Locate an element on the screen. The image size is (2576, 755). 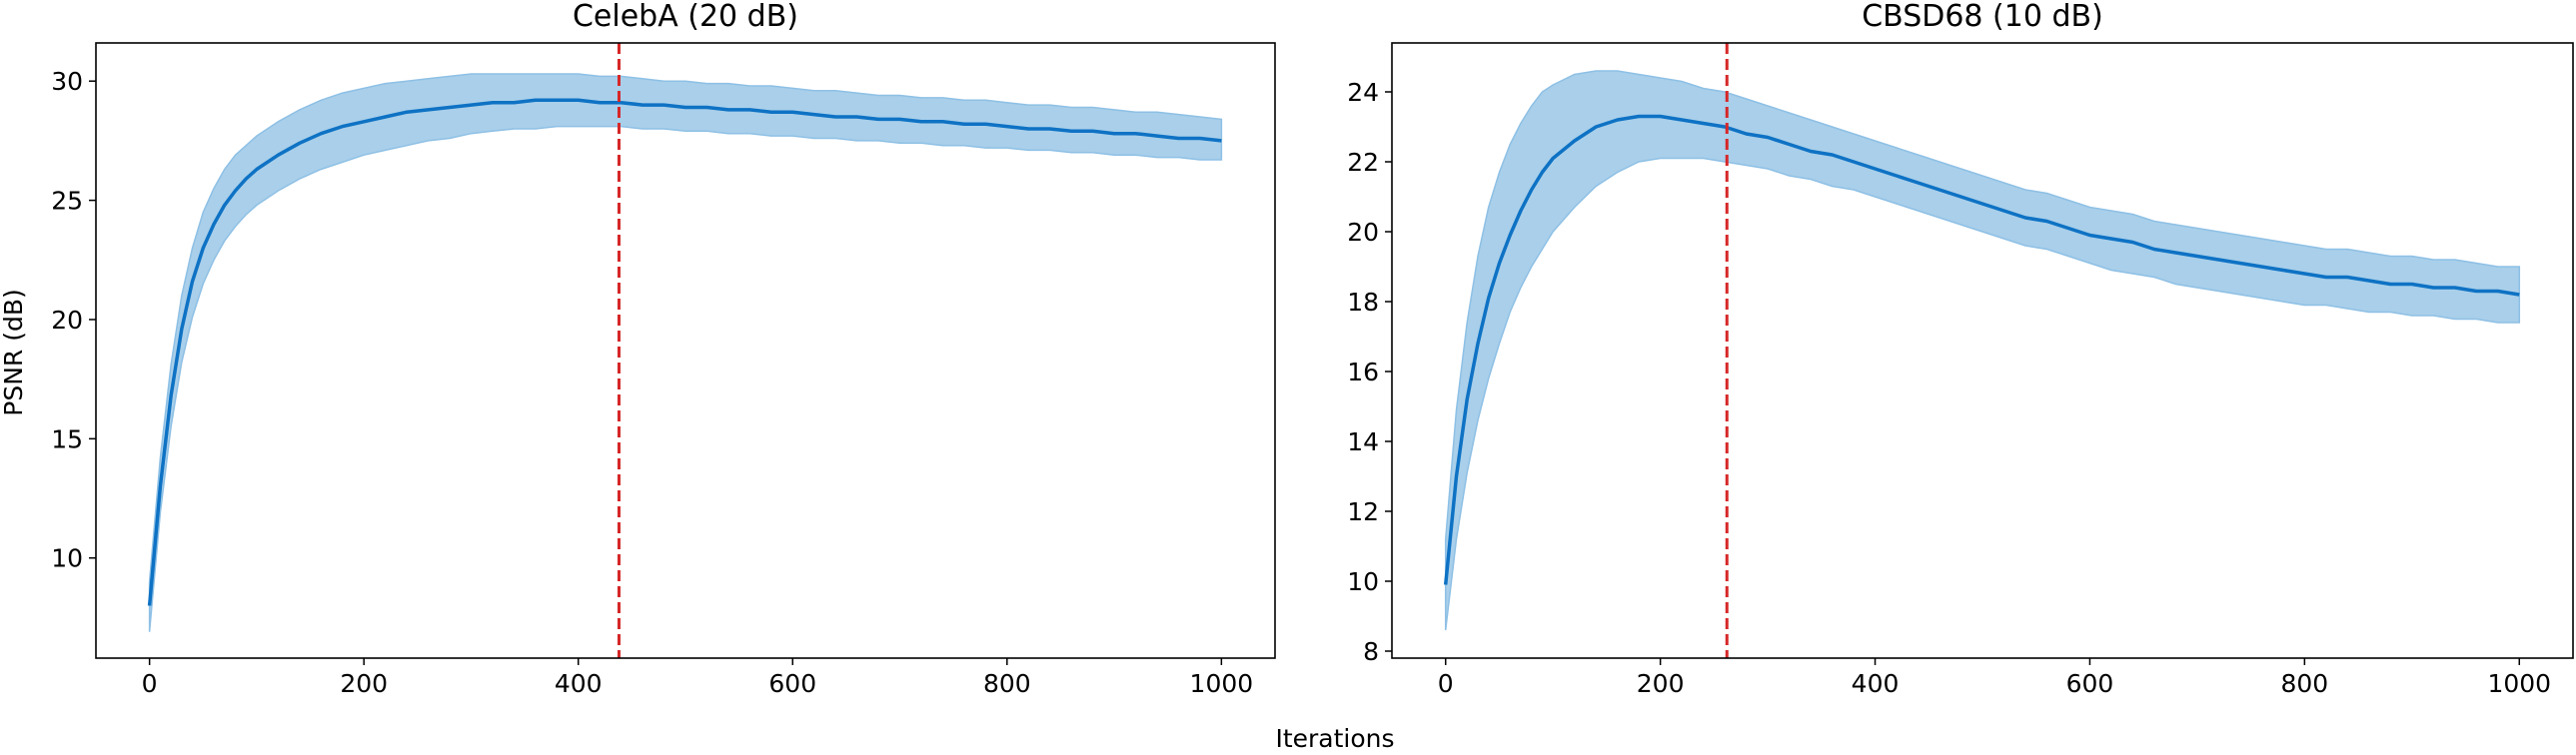
y-tick-label: 16 is located at coordinates (1363, 372).